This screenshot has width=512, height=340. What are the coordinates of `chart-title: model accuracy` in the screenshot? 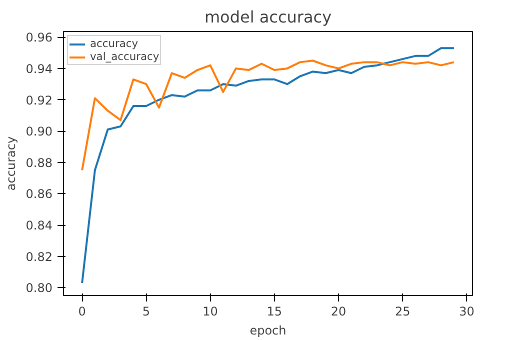 It's located at (268, 17).